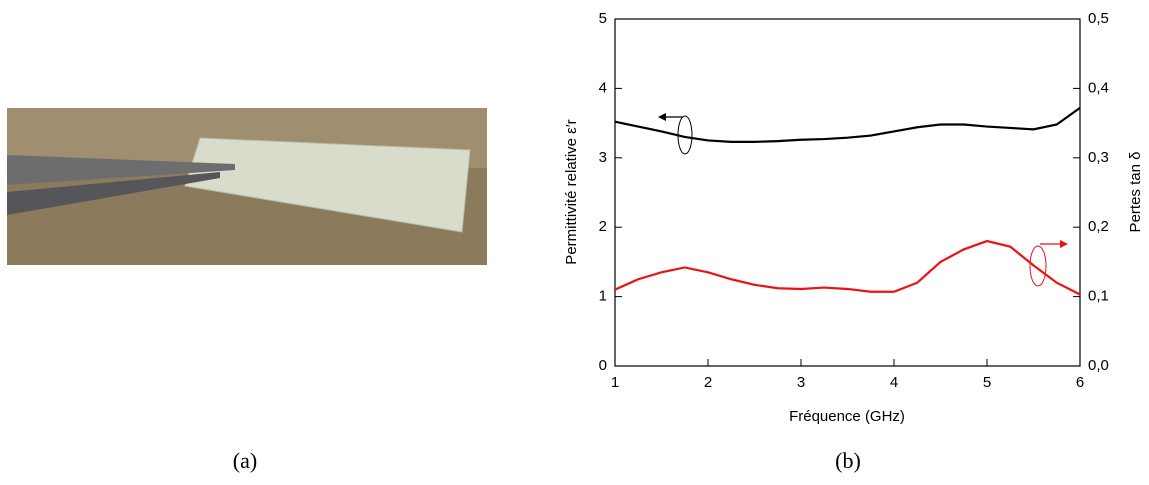 The image size is (1149, 485). What do you see at coordinates (848, 460) in the screenshot?
I see `caption: (b)` at bounding box center [848, 460].